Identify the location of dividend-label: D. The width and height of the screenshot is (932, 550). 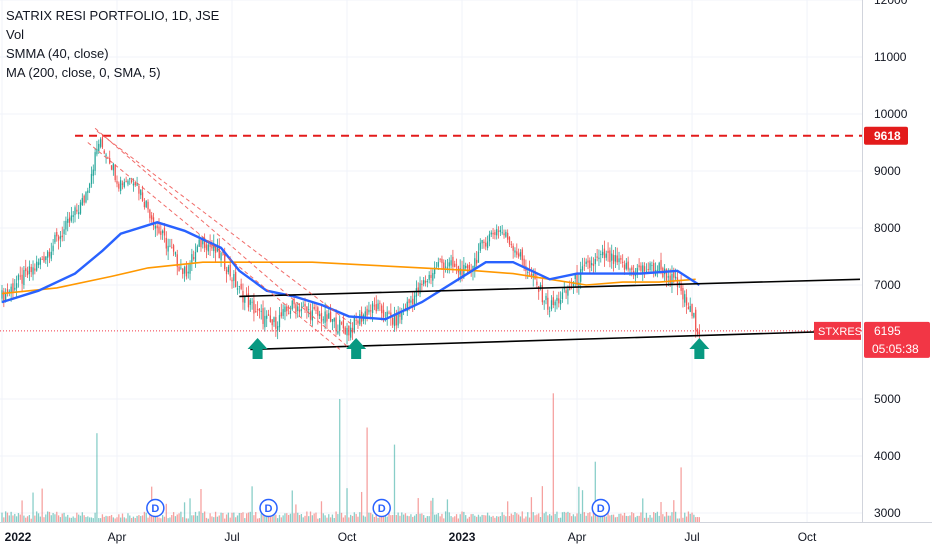
(601, 509).